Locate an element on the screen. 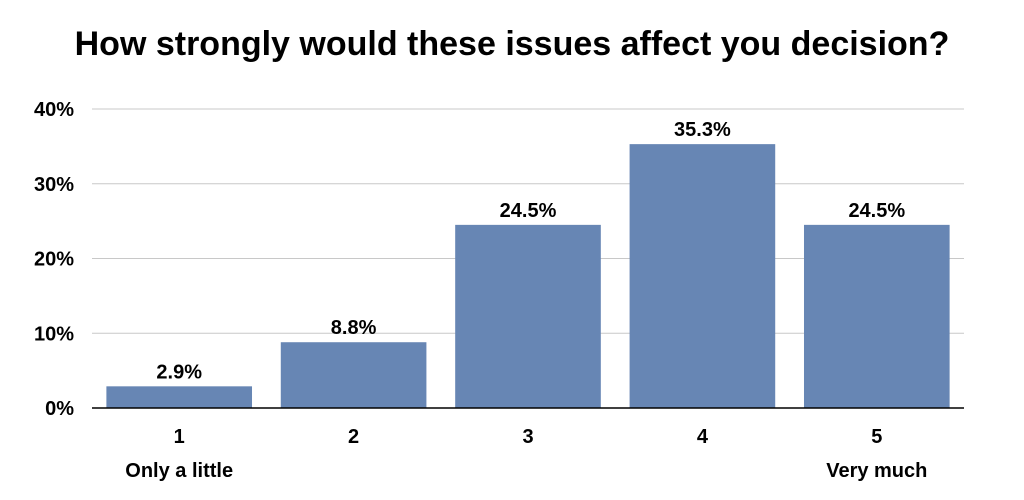 The height and width of the screenshot is (500, 1024). x-axis-tick-labels: 1 2 3 4 5 is located at coordinates (528, 437).